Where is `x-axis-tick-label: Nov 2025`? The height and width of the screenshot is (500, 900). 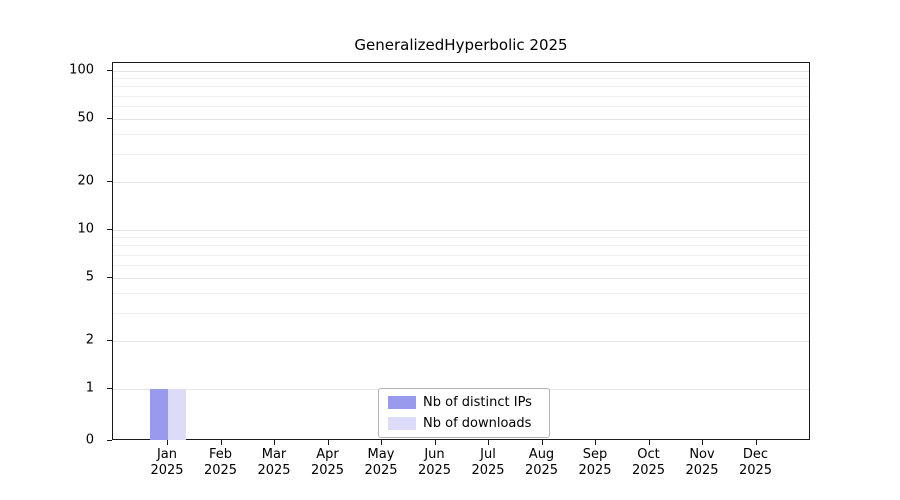 x-axis-tick-label: Nov 2025 is located at coordinates (702, 463).